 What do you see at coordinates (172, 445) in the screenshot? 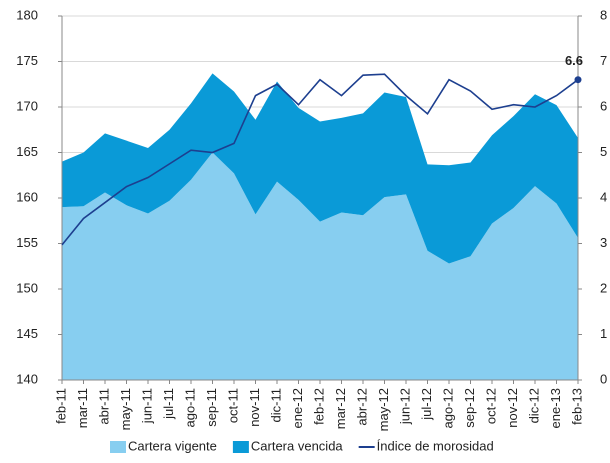
I see `legend-label: Cartera vigente` at bounding box center [172, 445].